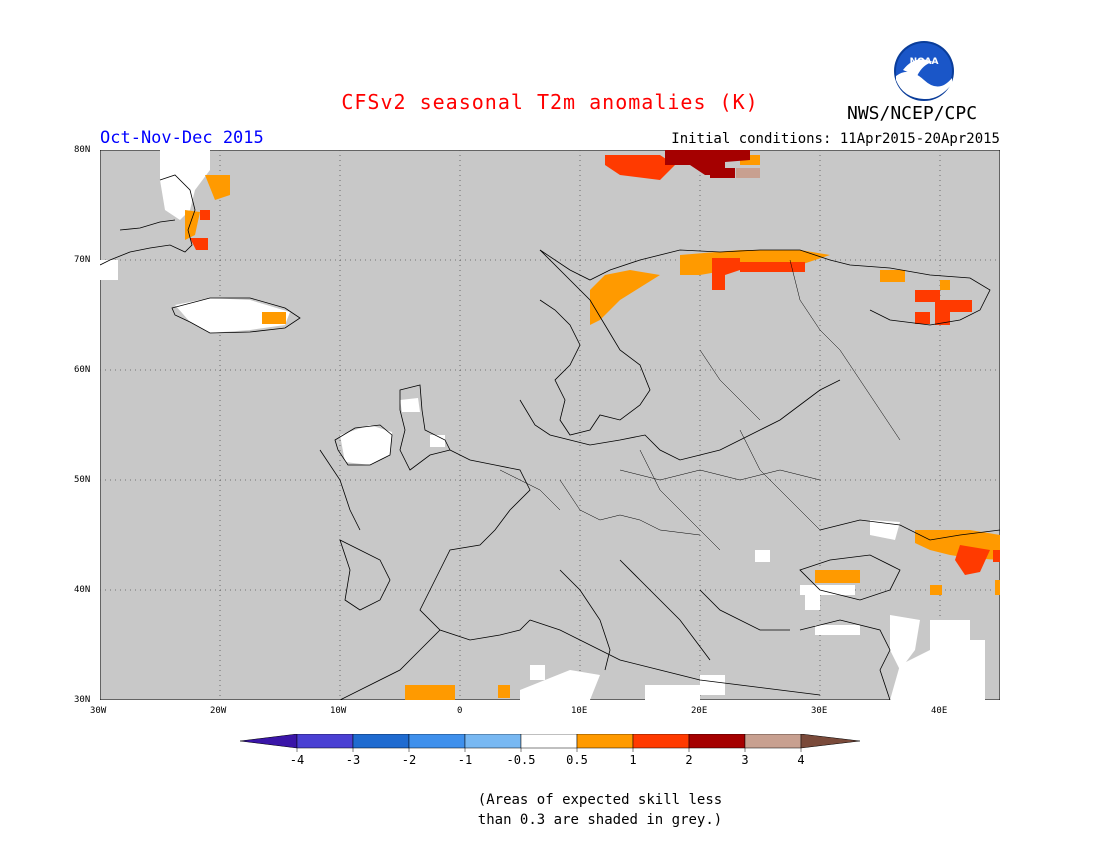 Image resolution: width=1100 pixels, height=850 pixels. I want to click on legend-swatch-neutral, so click(549, 741).